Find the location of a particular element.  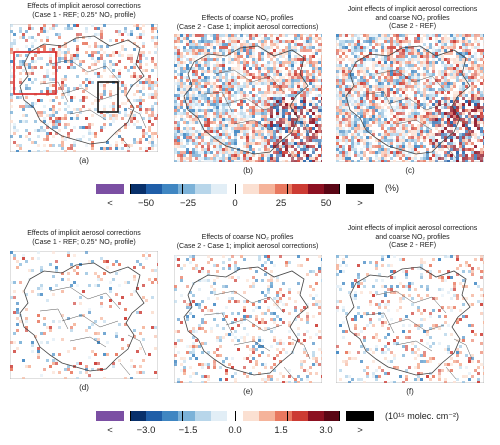

panel-f-label: (f) is located at coordinates (410, 391).